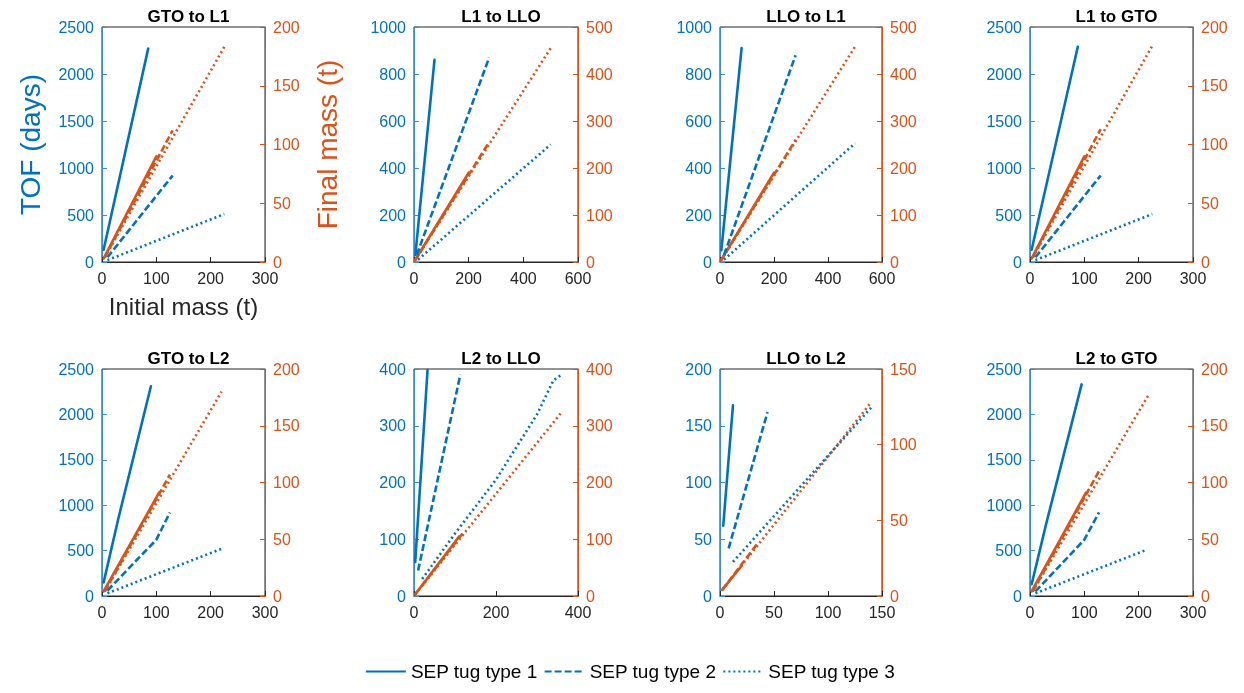 The height and width of the screenshot is (693, 1244). Describe the element at coordinates (806, 16) in the screenshot. I see `chart-title: LLO to L1` at that location.